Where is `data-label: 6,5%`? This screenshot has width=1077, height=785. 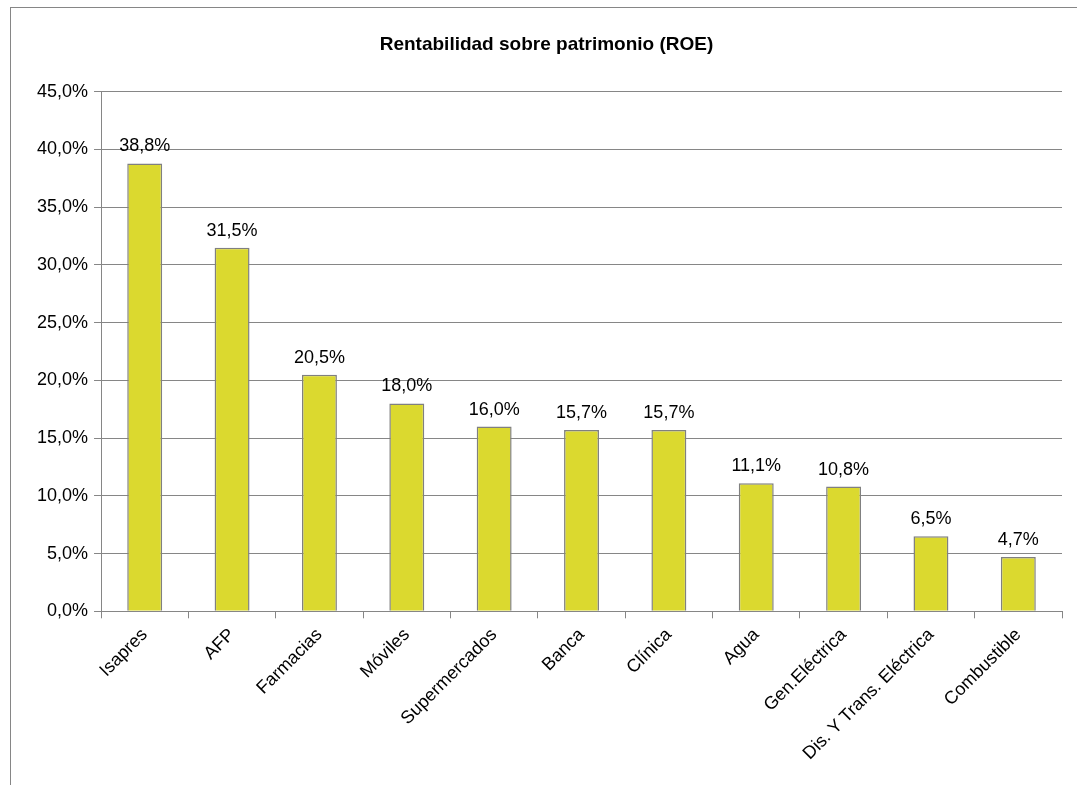
data-label: 6,5% is located at coordinates (931, 518).